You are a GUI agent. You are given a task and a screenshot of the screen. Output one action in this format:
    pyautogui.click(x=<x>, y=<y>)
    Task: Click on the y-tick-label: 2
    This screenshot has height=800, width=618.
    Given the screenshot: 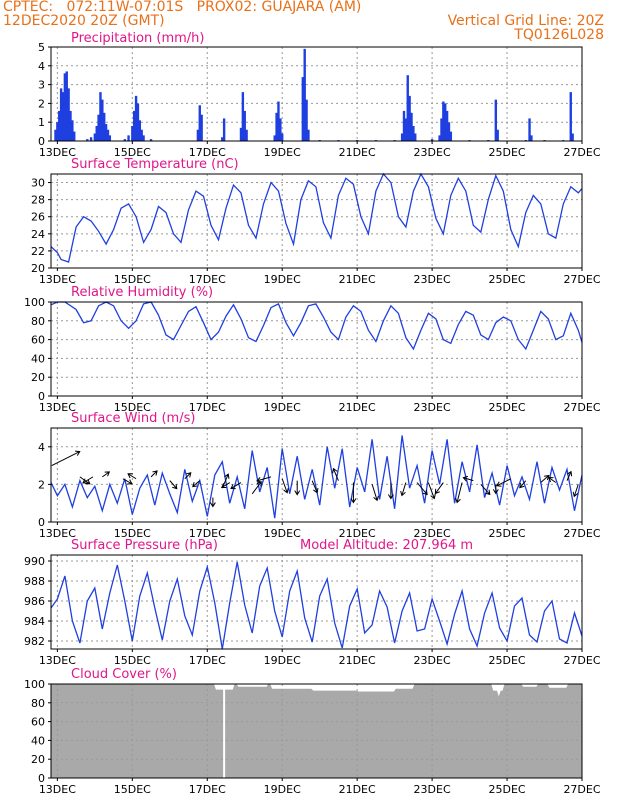 What is the action you would take?
    pyautogui.click(x=41, y=484)
    